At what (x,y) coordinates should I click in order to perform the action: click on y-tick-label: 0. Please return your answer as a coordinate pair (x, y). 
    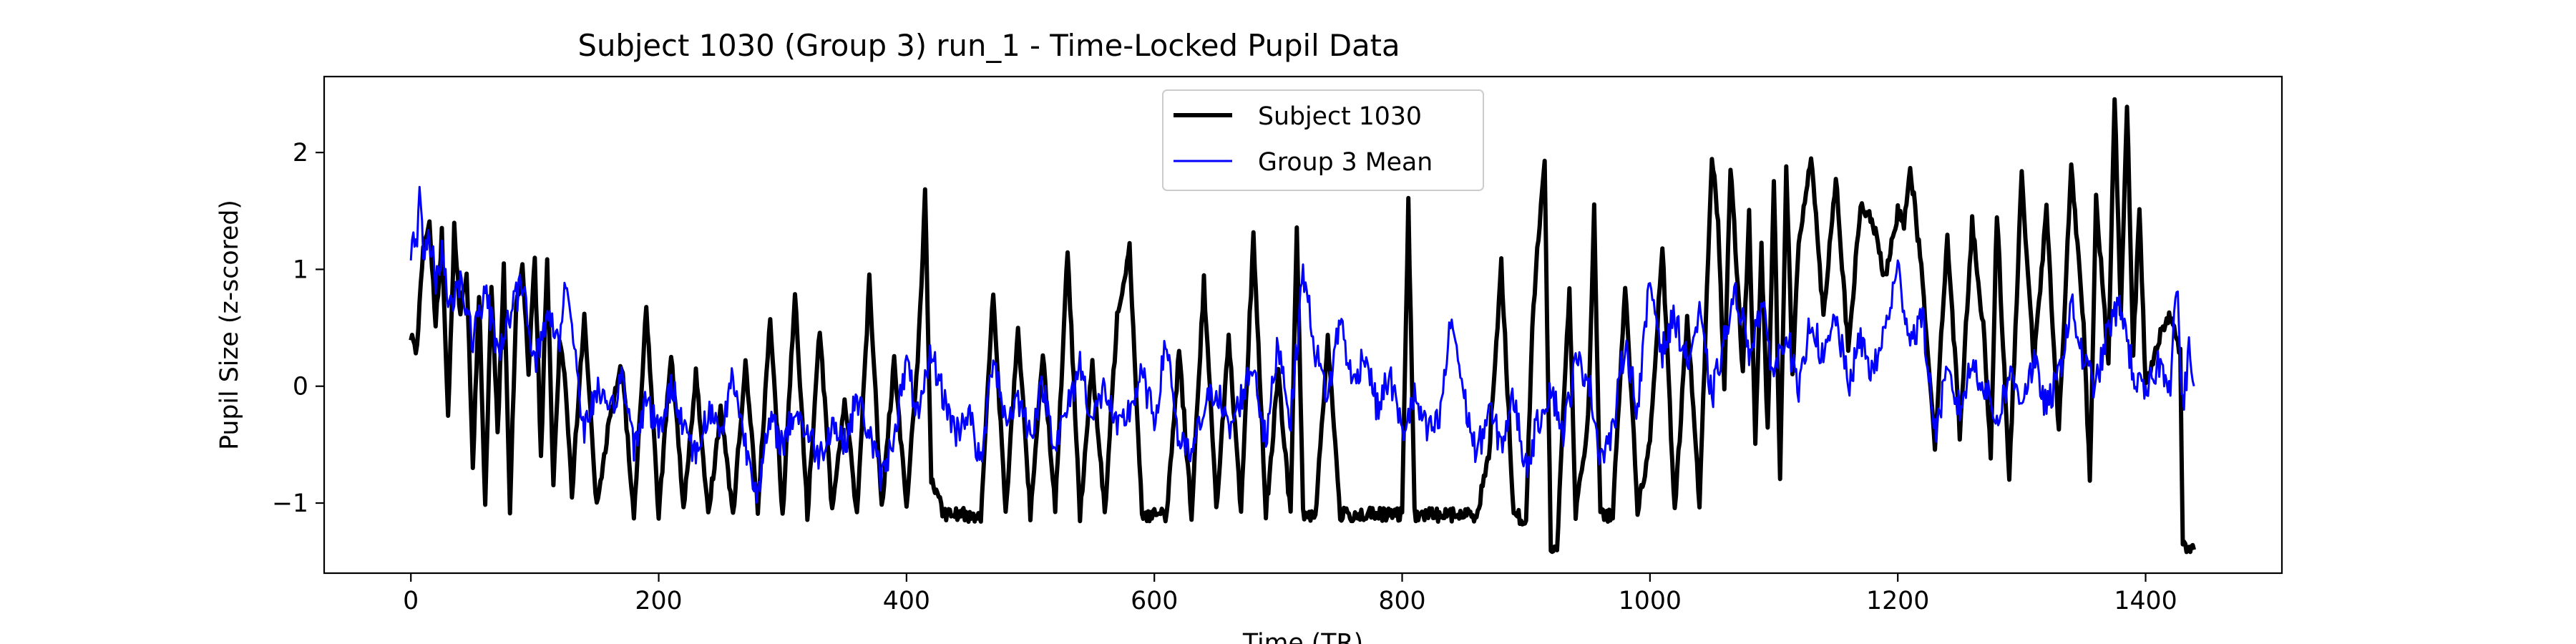
    Looking at the image, I should click on (300, 387).